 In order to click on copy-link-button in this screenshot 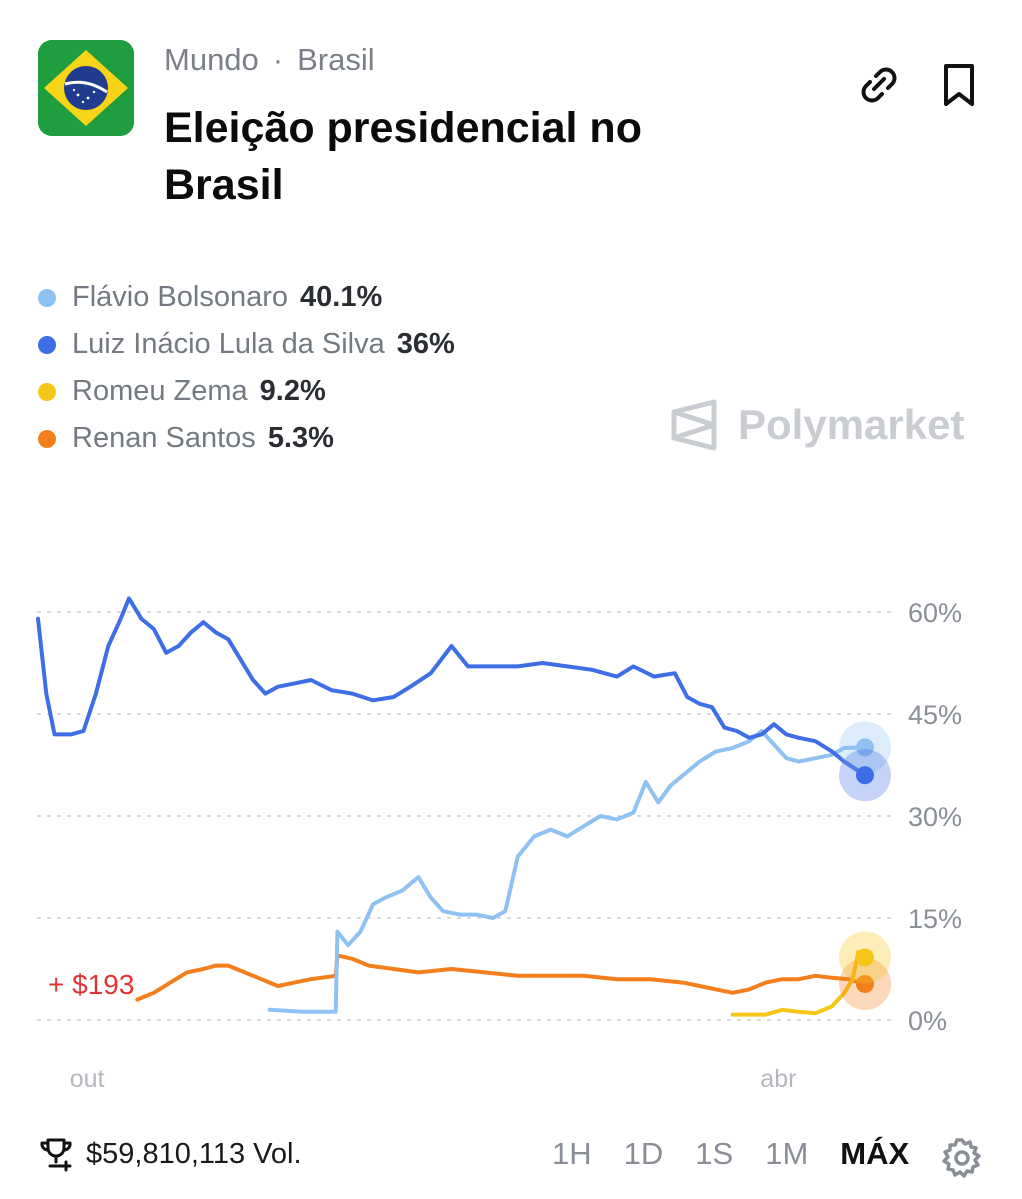, I will do `click(879, 85)`.